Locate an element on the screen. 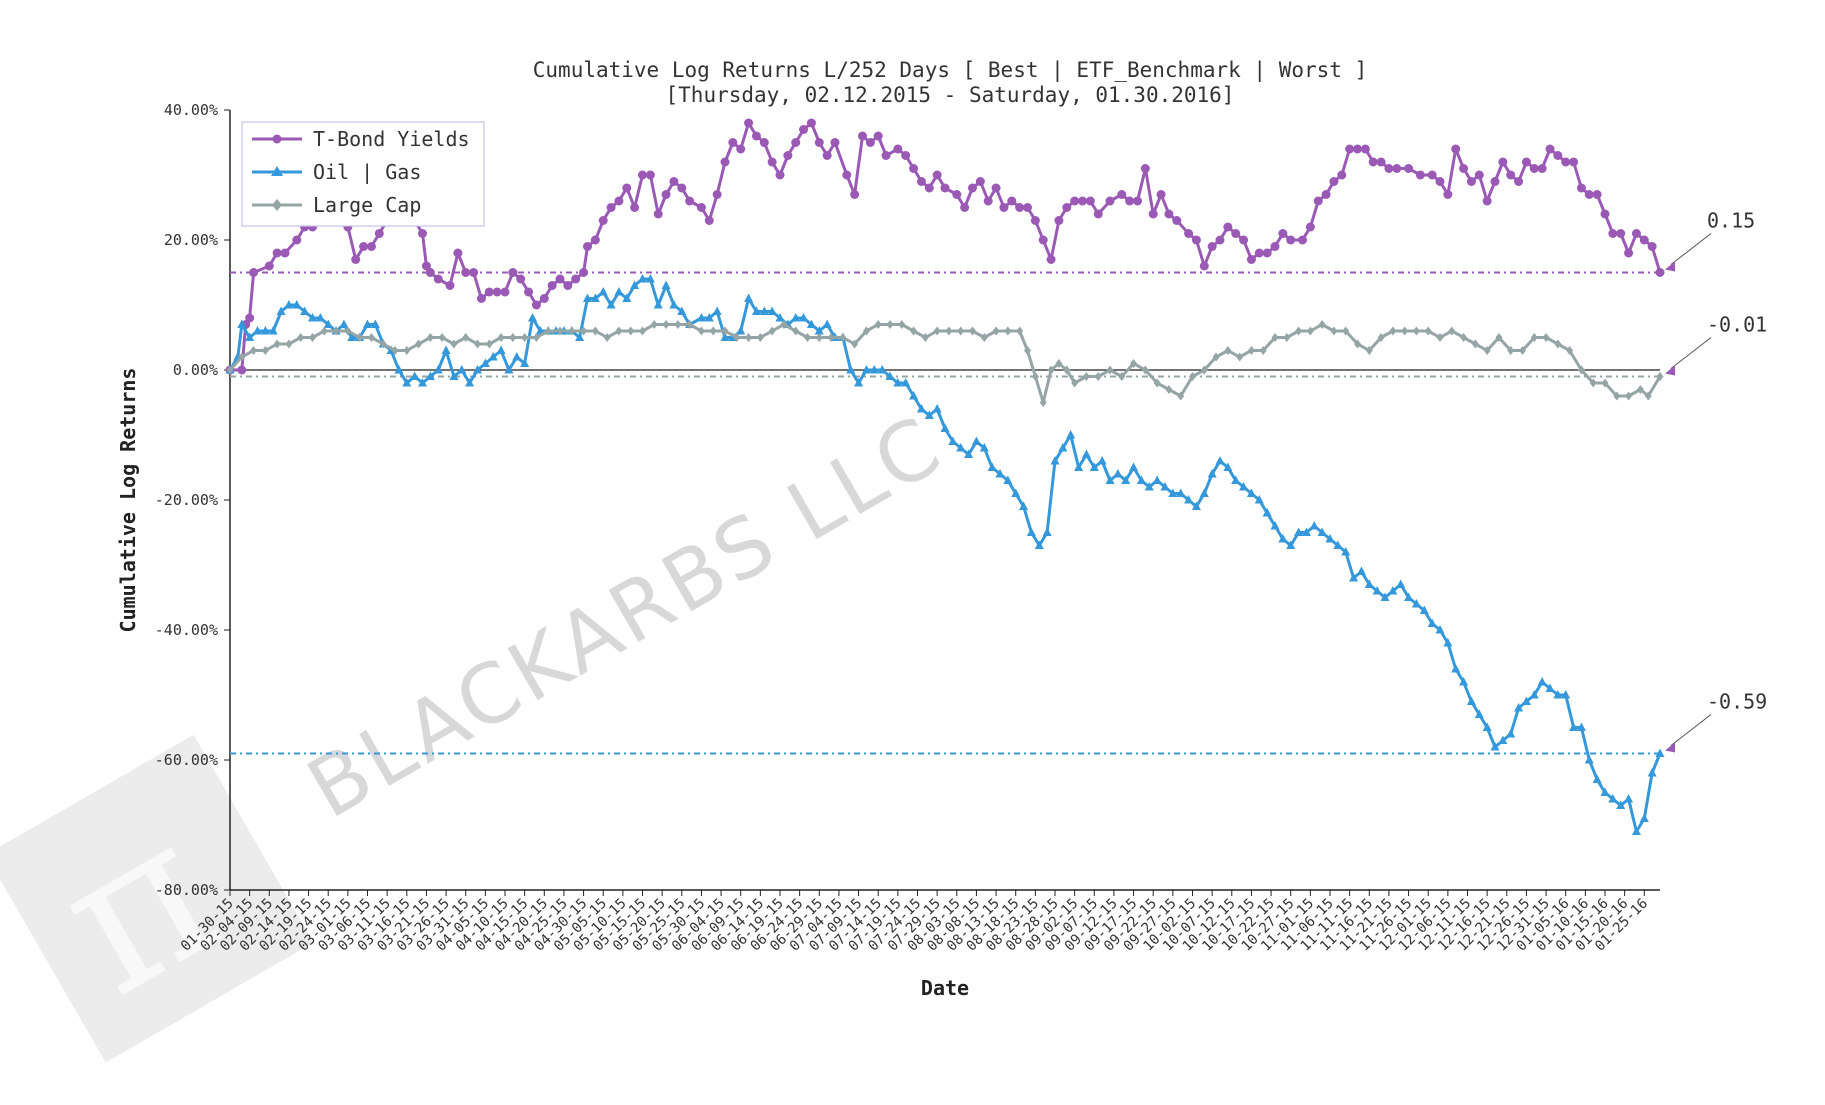  legend-label: Large Cap is located at coordinates (367, 205).